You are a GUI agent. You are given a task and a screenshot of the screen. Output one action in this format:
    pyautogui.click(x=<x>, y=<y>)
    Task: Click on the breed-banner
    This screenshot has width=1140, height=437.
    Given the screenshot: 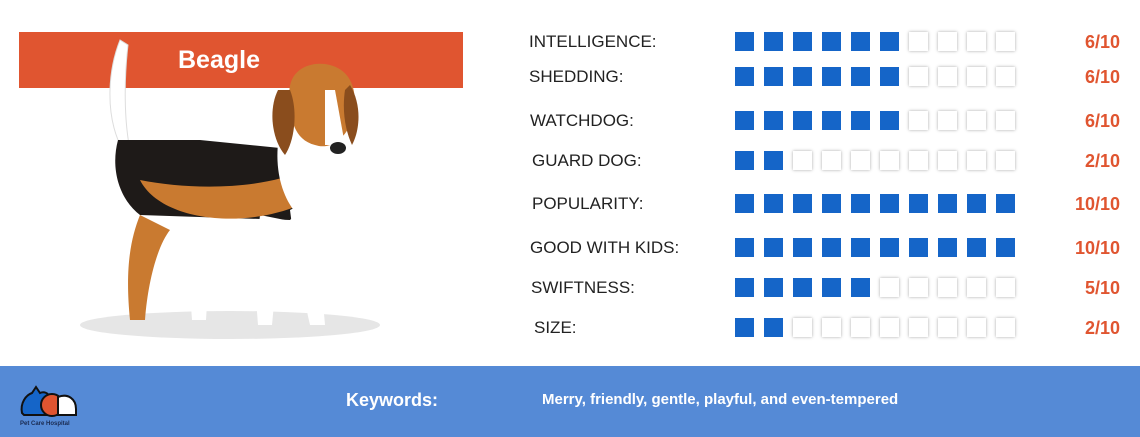 What is the action you would take?
    pyautogui.click(x=241, y=60)
    